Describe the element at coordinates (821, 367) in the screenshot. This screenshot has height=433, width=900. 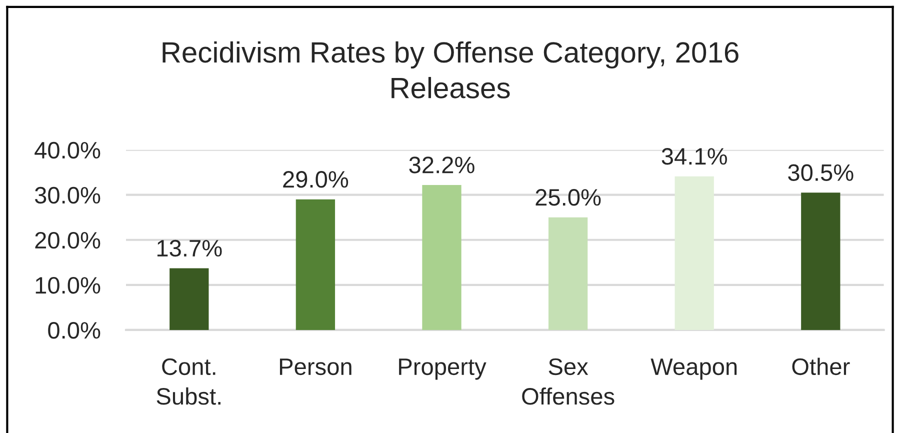
I see `x-tick-label: Other` at that location.